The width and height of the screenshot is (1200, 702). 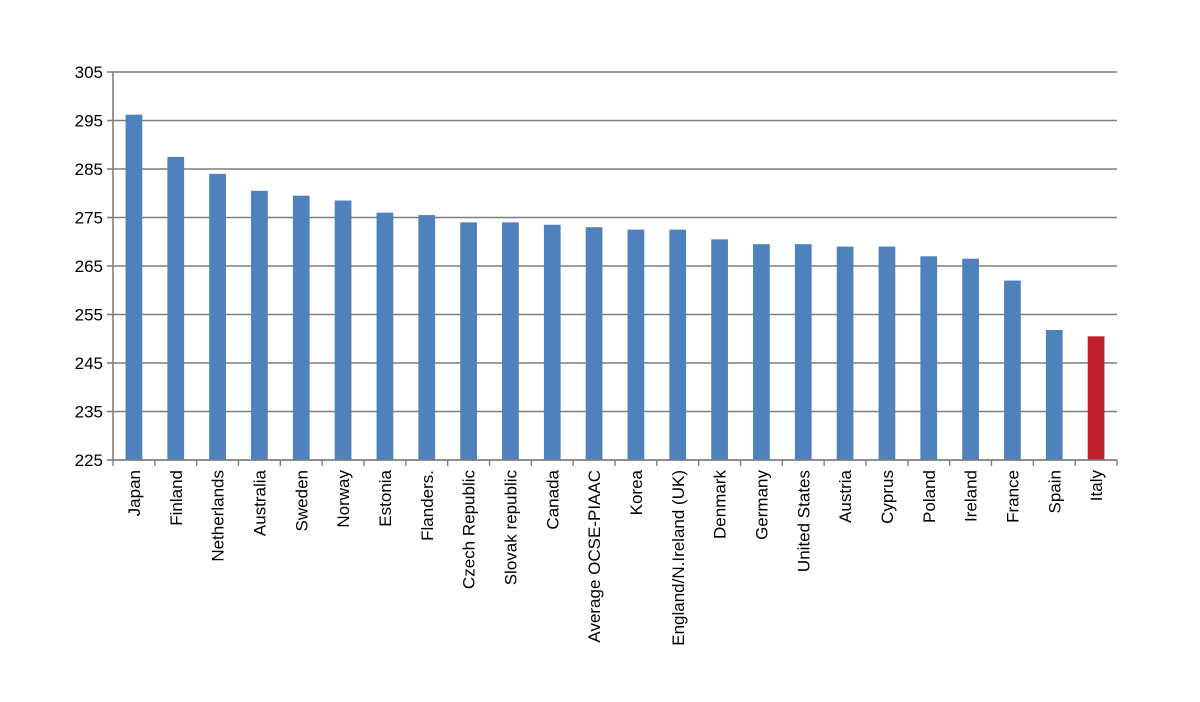 I want to click on bar-austria, so click(x=845, y=353).